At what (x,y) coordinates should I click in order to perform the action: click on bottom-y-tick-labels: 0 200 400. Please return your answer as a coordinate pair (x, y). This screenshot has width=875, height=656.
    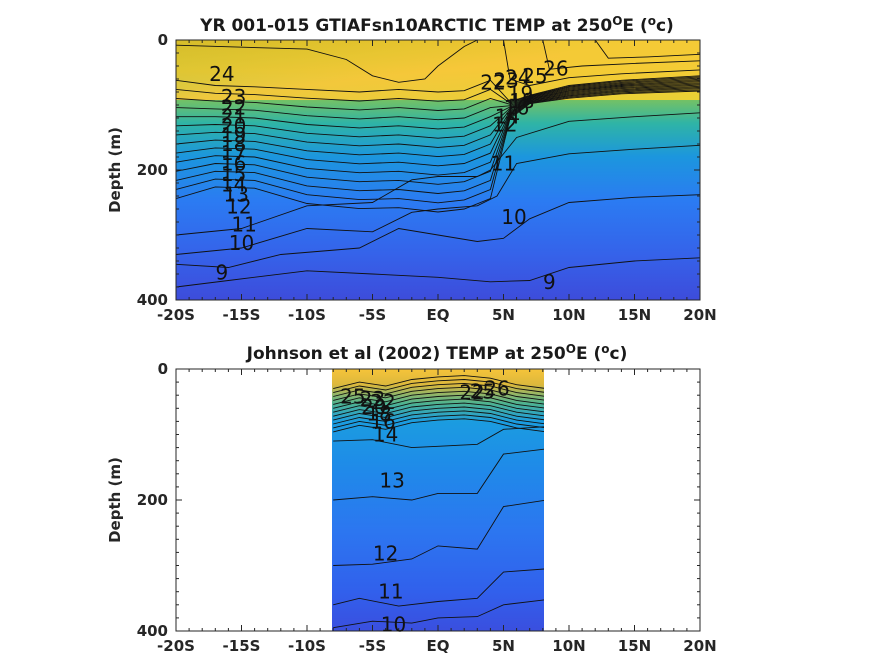
    Looking at the image, I should click on (152, 500).